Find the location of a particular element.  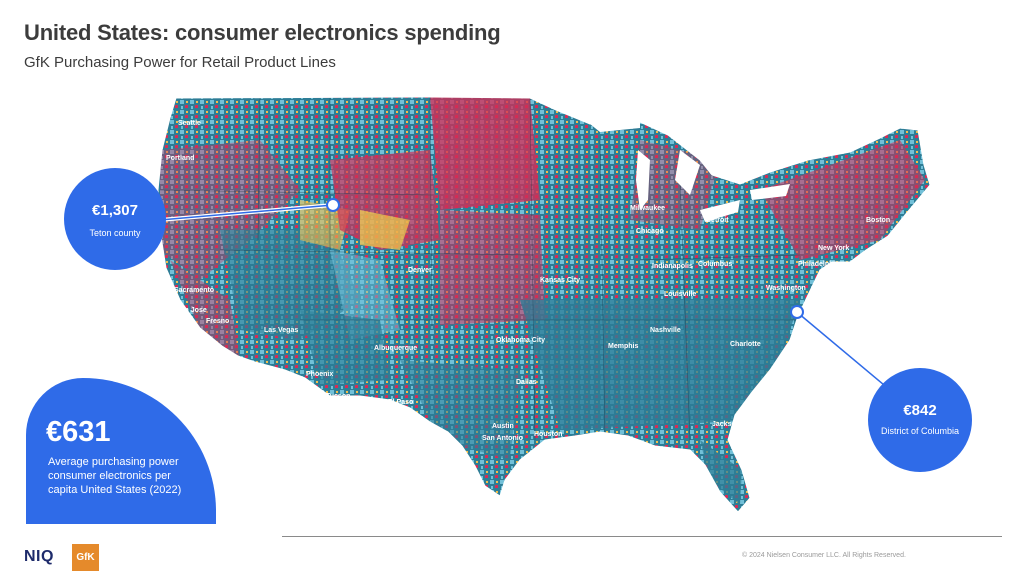

city-label: Jacksonville is located at coordinates (733, 424).